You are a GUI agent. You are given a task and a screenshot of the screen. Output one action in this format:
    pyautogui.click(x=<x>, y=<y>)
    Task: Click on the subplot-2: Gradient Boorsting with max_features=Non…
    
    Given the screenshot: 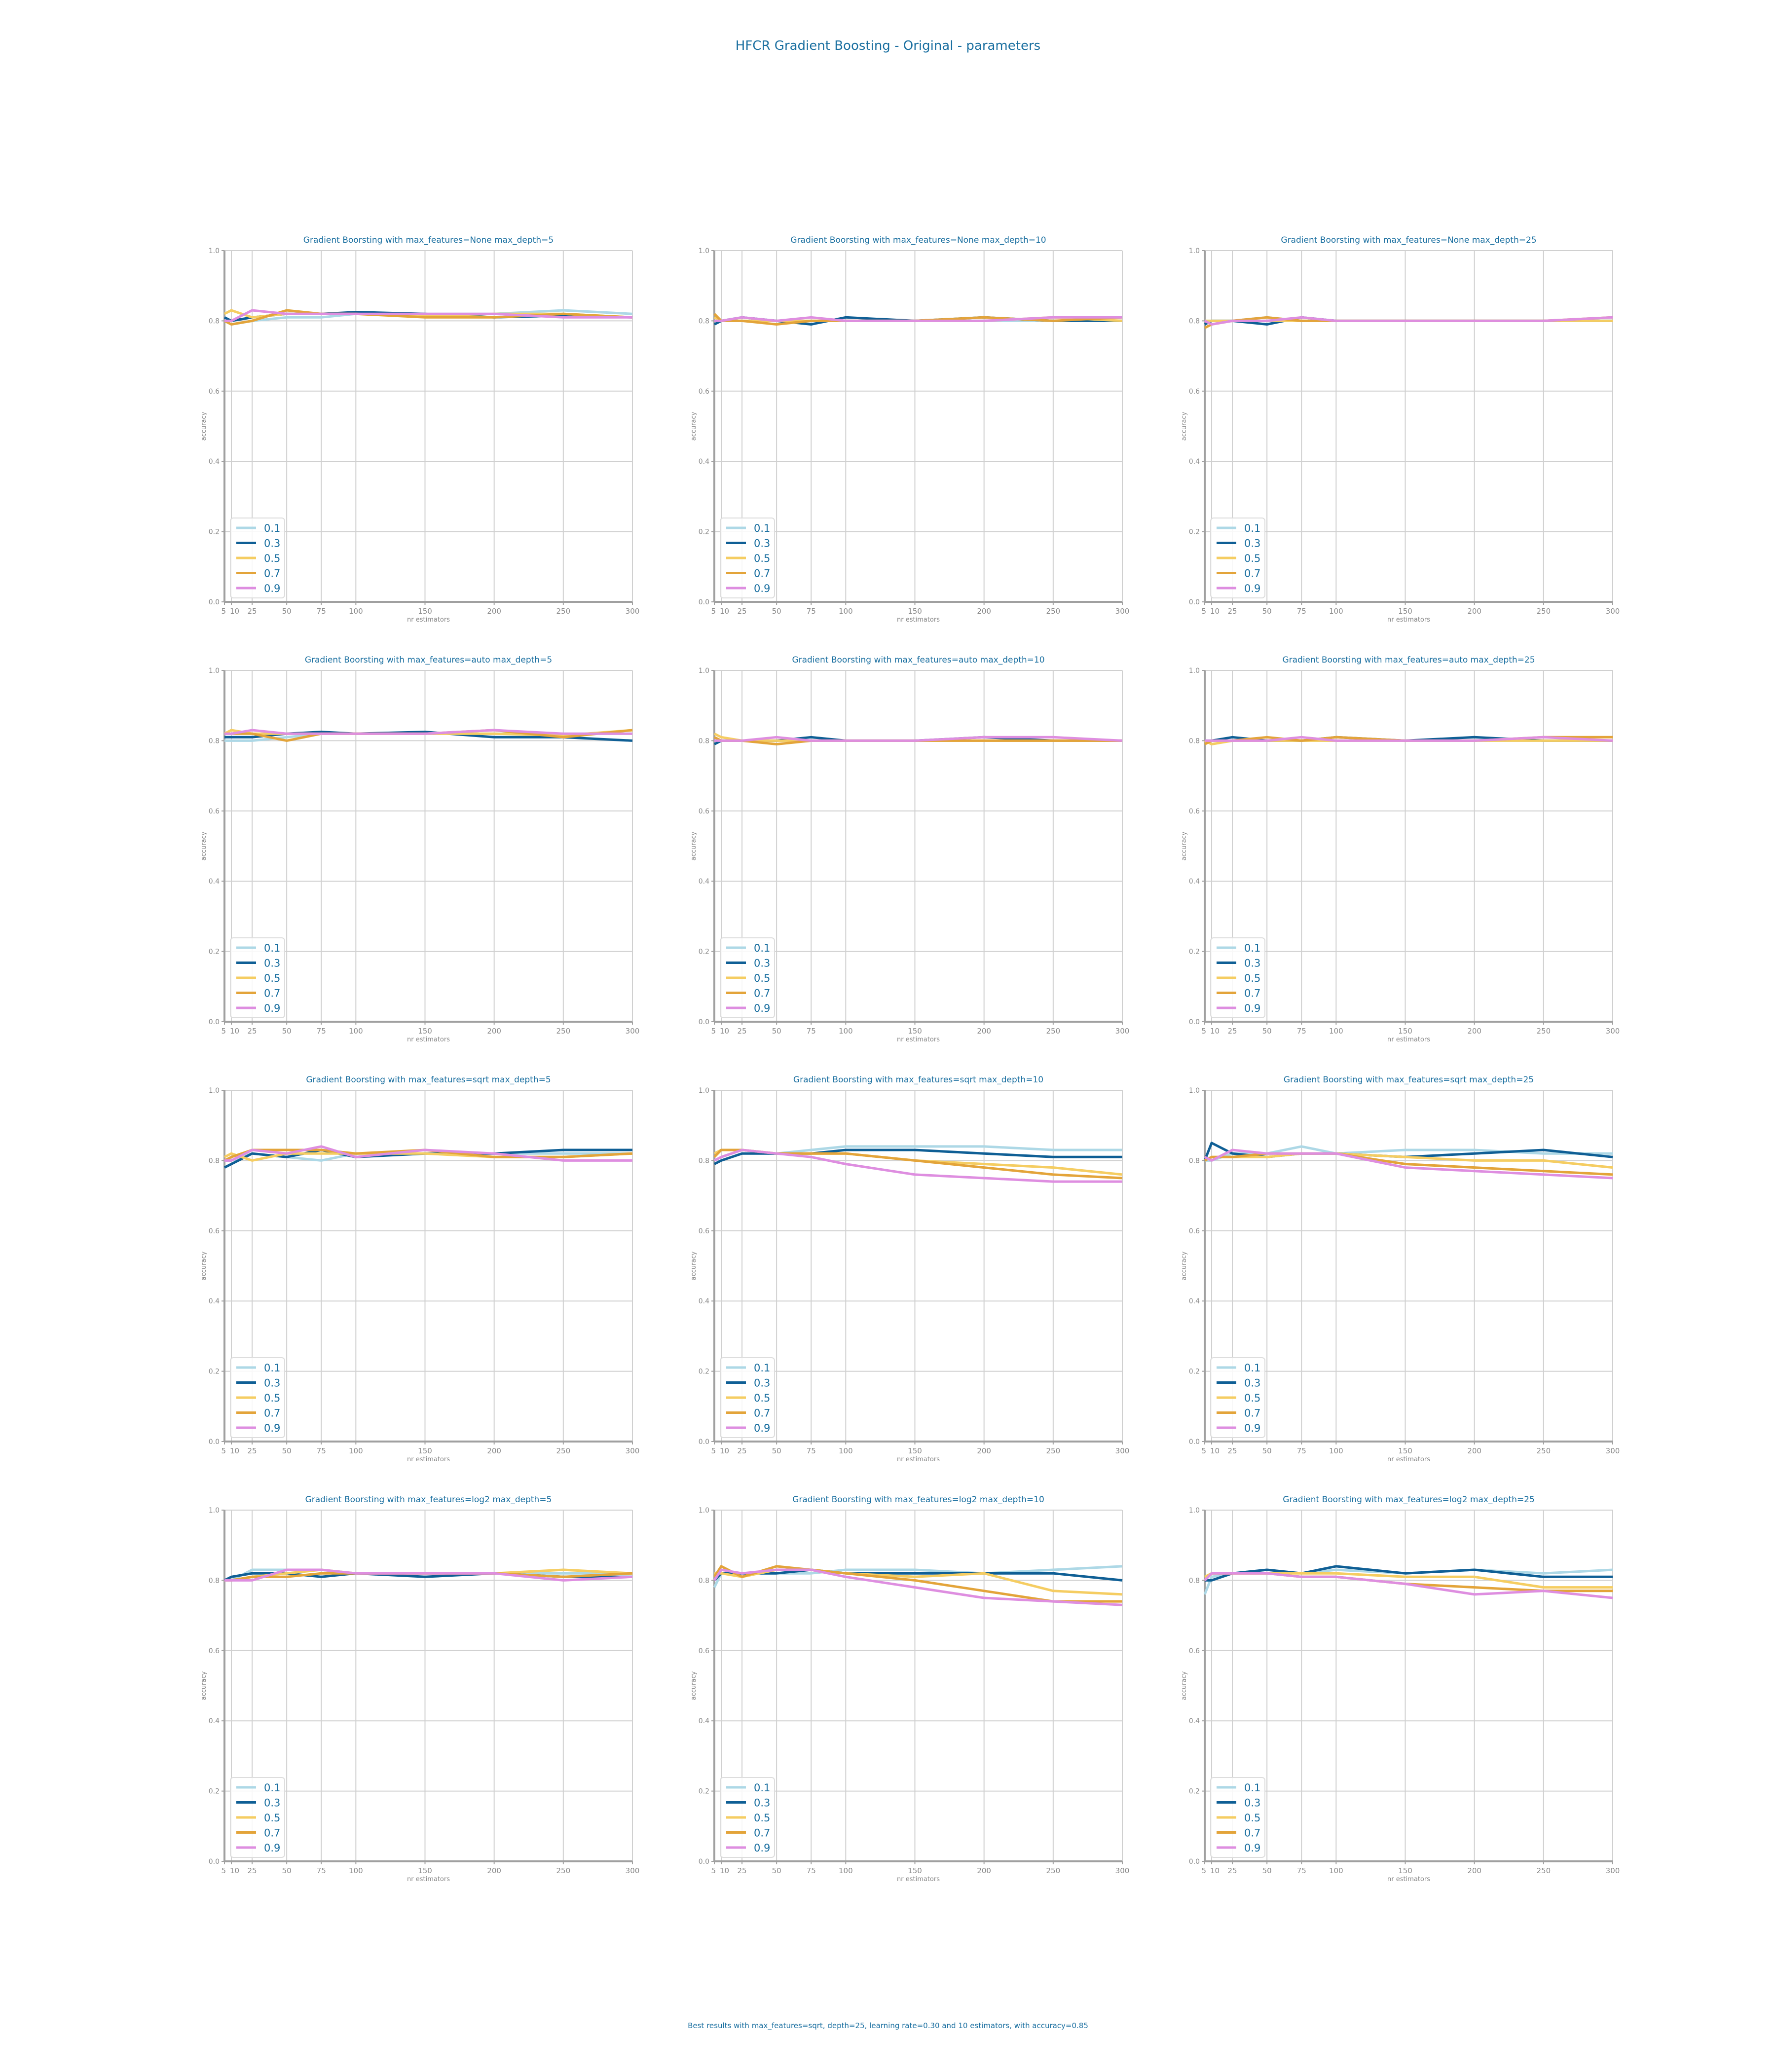 What is the action you would take?
    pyautogui.click(x=910, y=429)
    